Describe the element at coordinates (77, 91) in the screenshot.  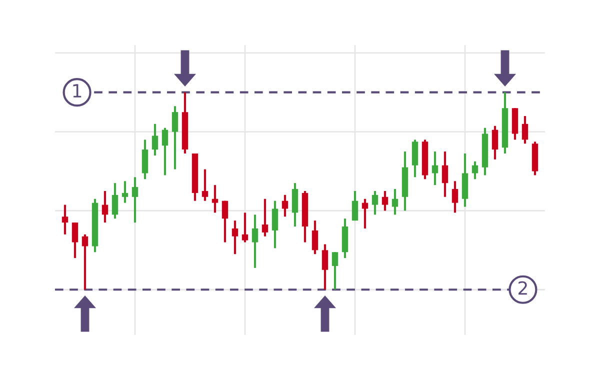
I see `annotation: 1` at that location.